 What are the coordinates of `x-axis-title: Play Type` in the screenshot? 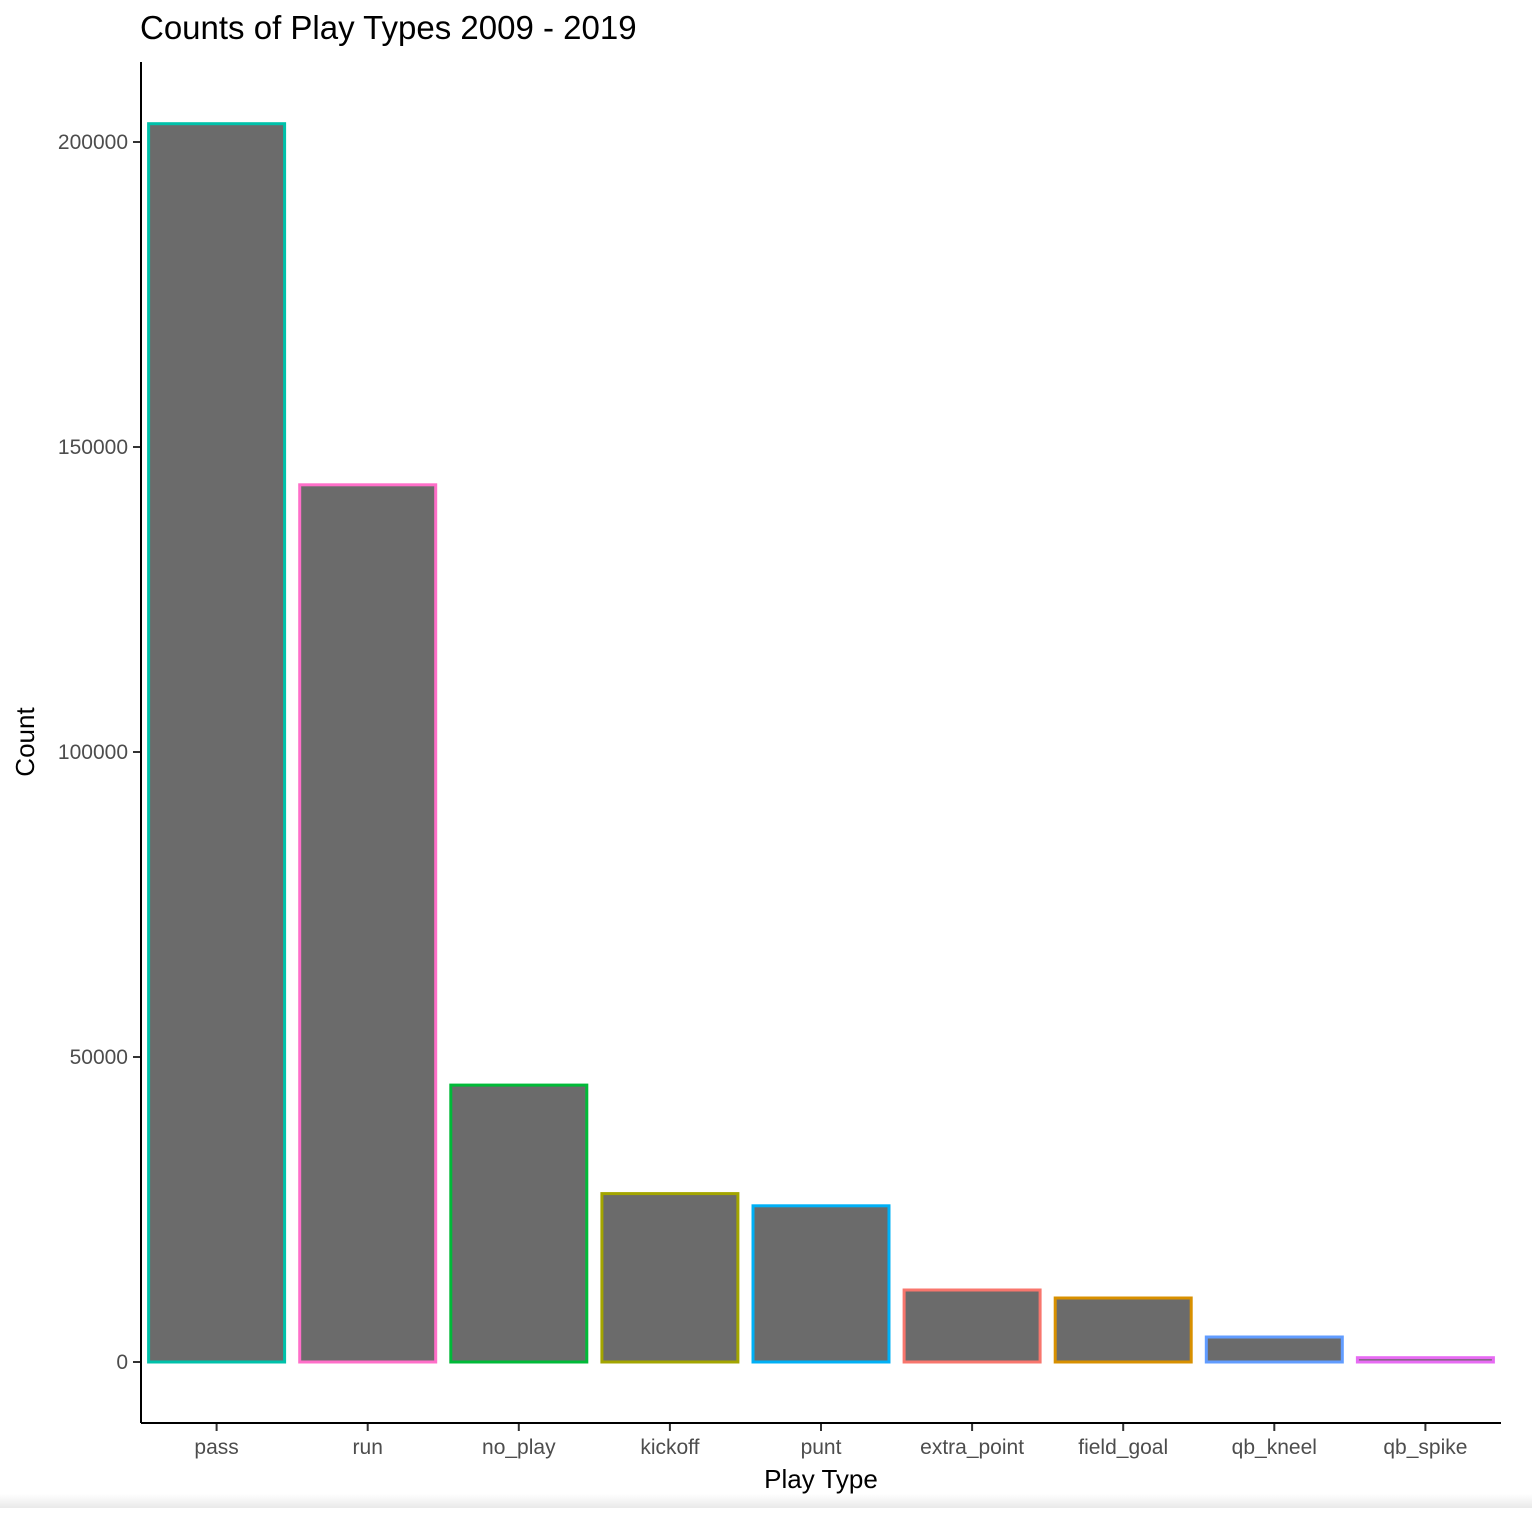 It's located at (821, 1479).